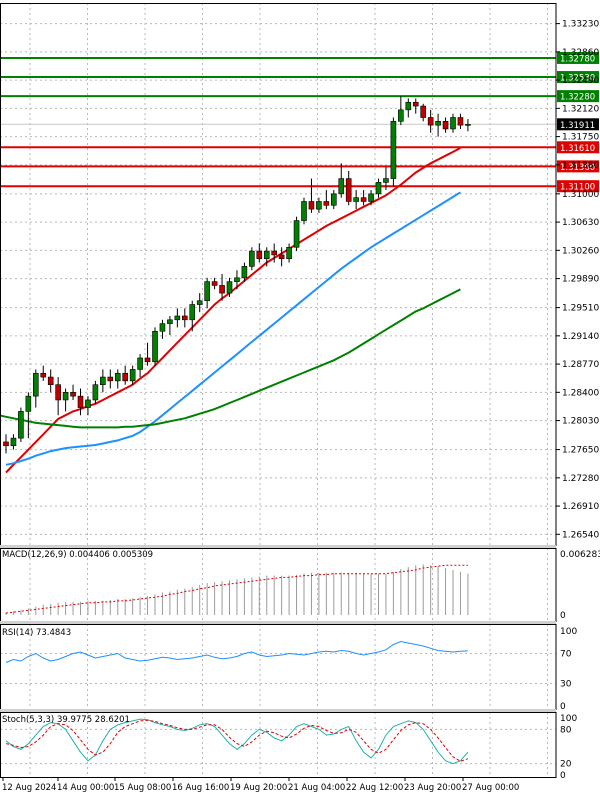 This screenshot has width=600, height=794. I want to click on macd-panel: MACD(12,26,9) 0.004406 0.005309 0.006283 0, so click(301, 585).